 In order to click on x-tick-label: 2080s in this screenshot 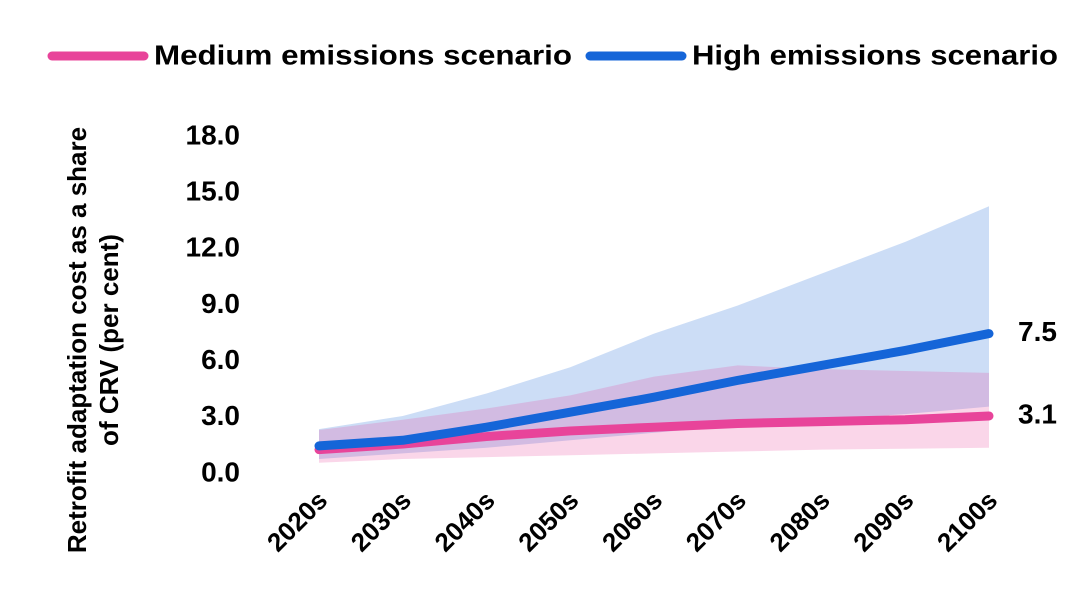, I will do `click(799, 521)`.